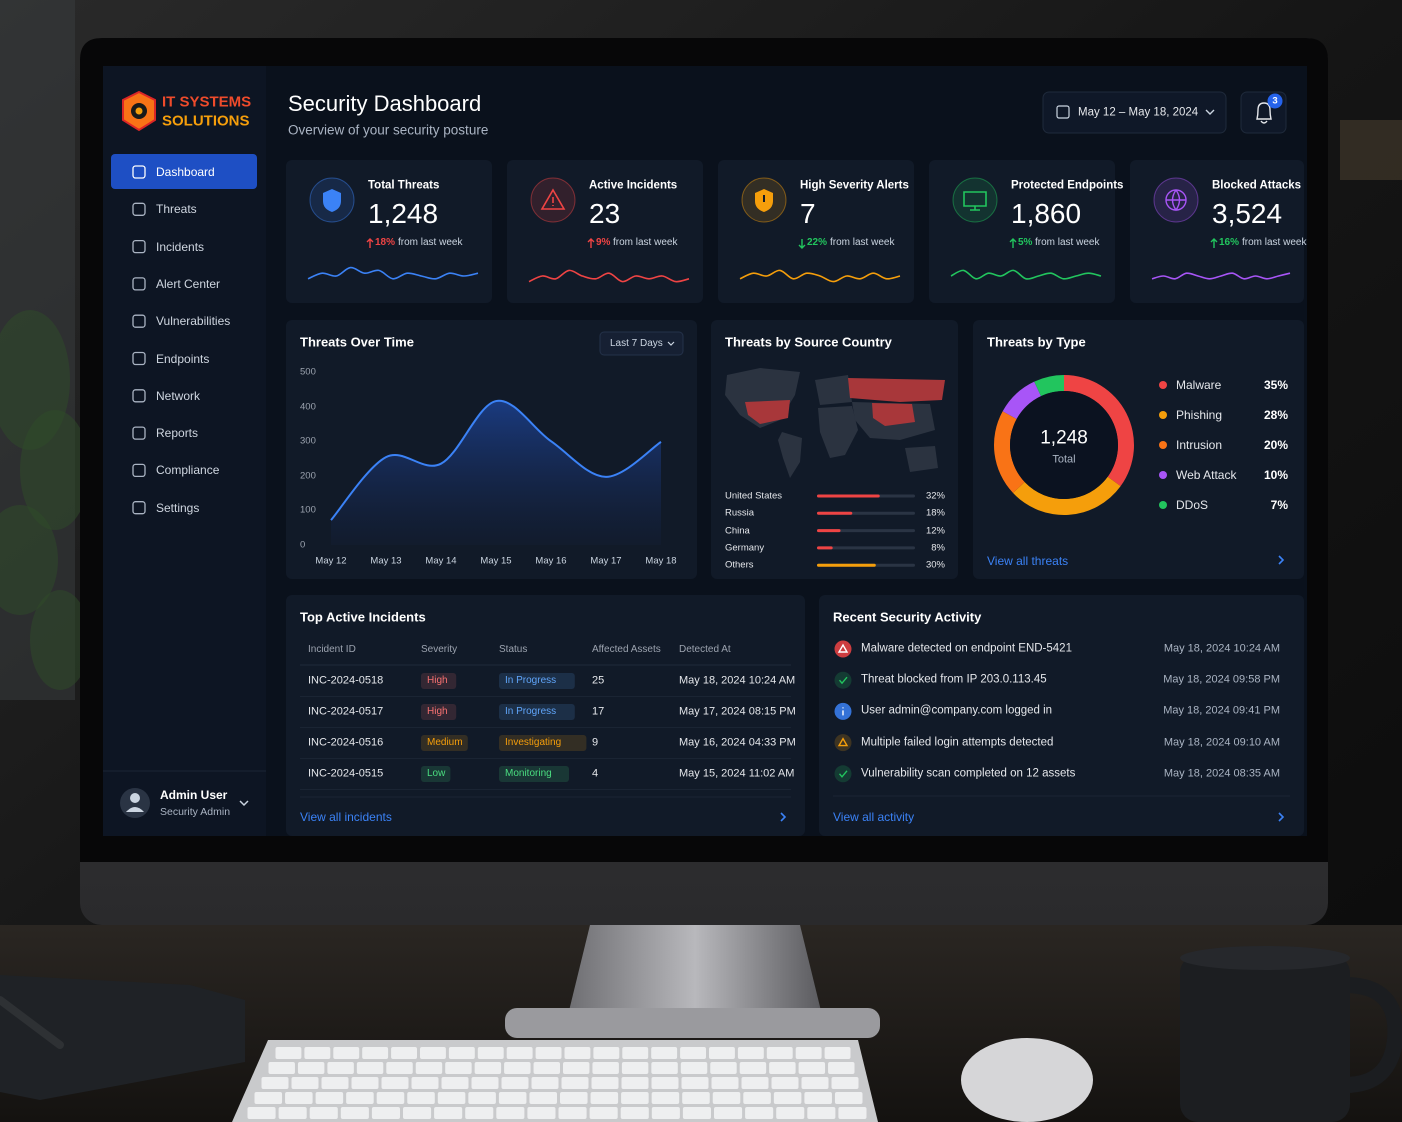  Describe the element at coordinates (874, 817) in the screenshot. I see `view-link: View all activity` at that location.